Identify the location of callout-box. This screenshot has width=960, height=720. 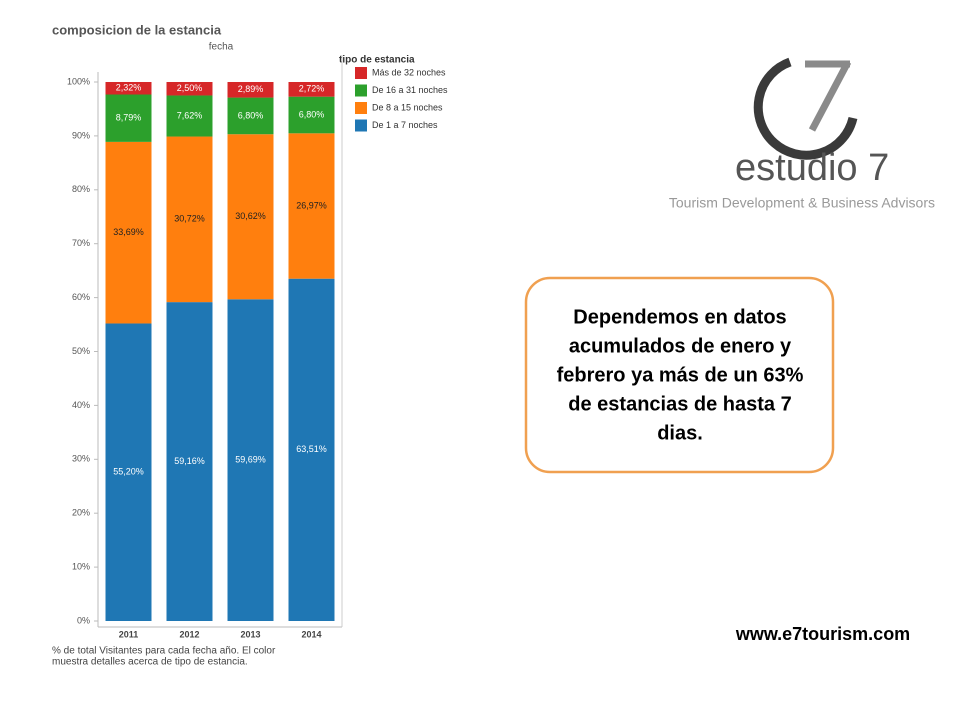
(679, 375).